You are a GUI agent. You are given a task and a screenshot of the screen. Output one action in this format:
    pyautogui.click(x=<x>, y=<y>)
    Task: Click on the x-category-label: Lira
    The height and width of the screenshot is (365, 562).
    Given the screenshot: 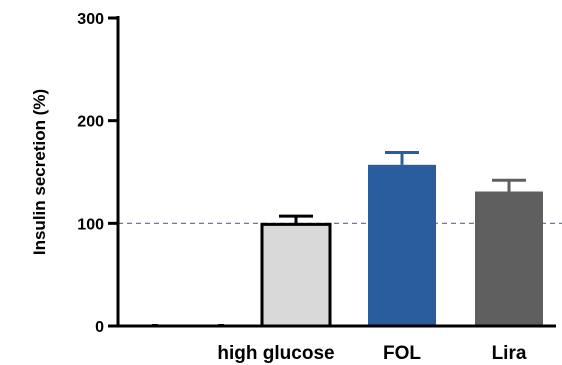 What is the action you would take?
    pyautogui.click(x=509, y=353)
    